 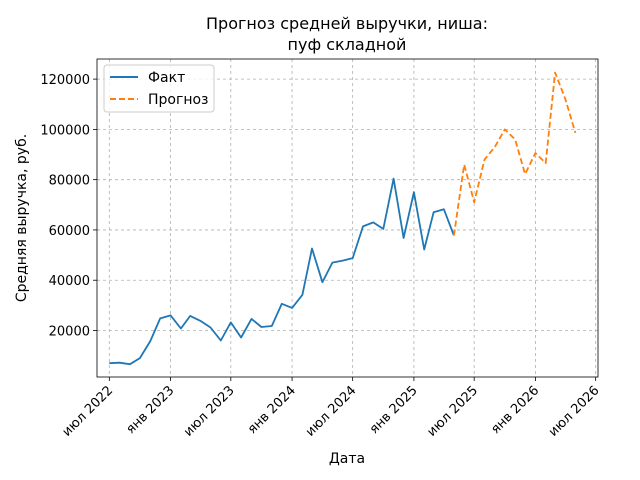 I want to click on chart-title-line-1: Прогноз средней выручки, ниша:, so click(x=347, y=23).